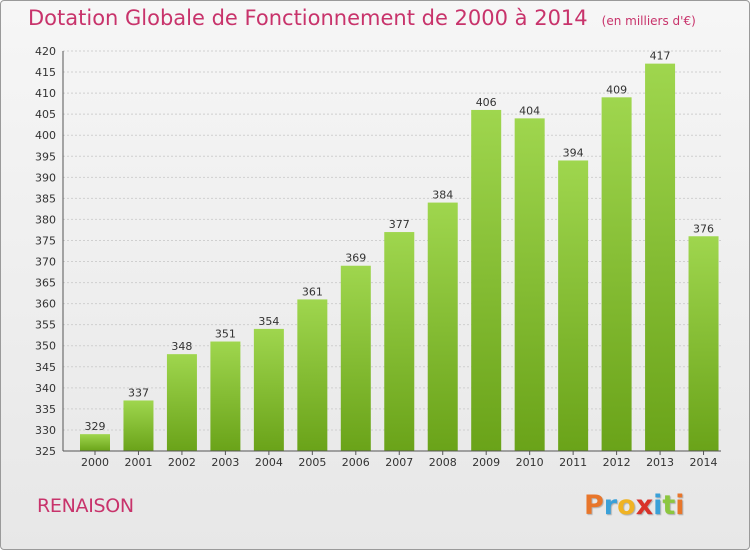  I want to click on bar-value-label: 406, so click(486, 102).